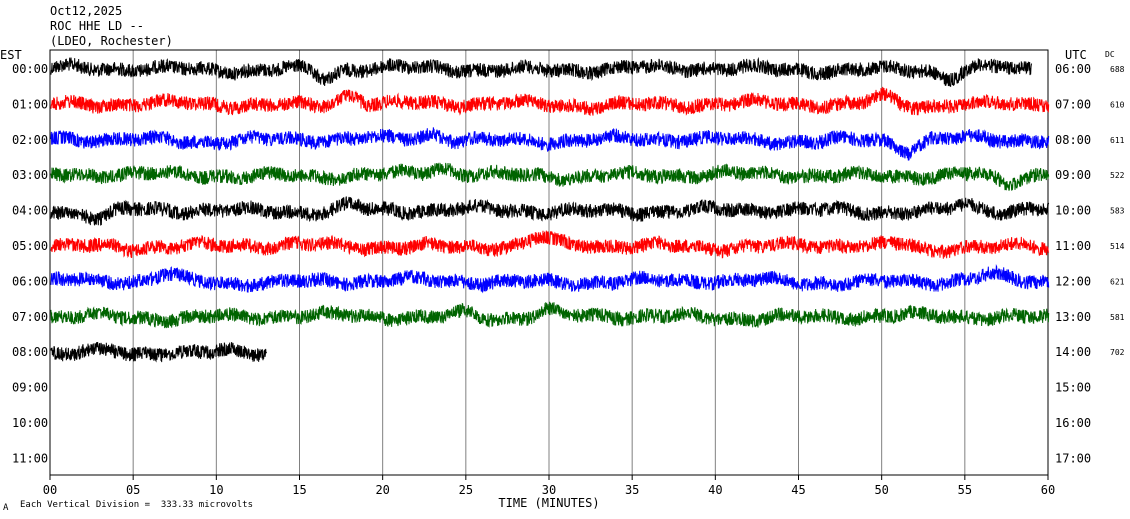 The width and height of the screenshot is (1130, 519). What do you see at coordinates (50, 490) in the screenshot?
I see `x-tick-label: 00` at bounding box center [50, 490].